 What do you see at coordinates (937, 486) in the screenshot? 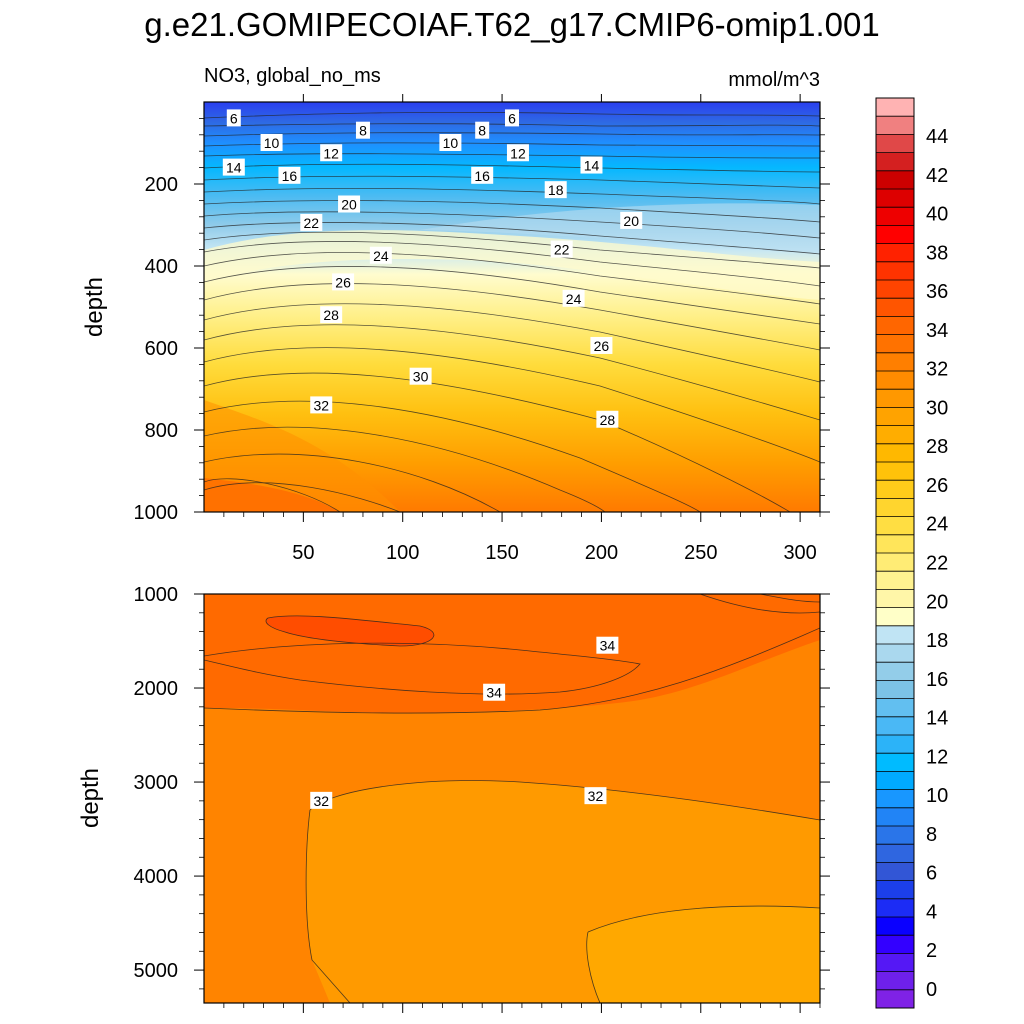
I see `colorbar-tick-label: 26` at bounding box center [937, 486].